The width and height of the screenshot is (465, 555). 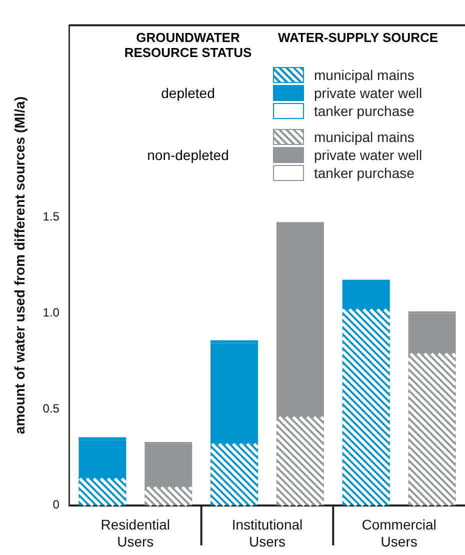 What do you see at coordinates (188, 45) in the screenshot?
I see `annotation: GROUNDWATER RESOURCE STATUS` at bounding box center [188, 45].